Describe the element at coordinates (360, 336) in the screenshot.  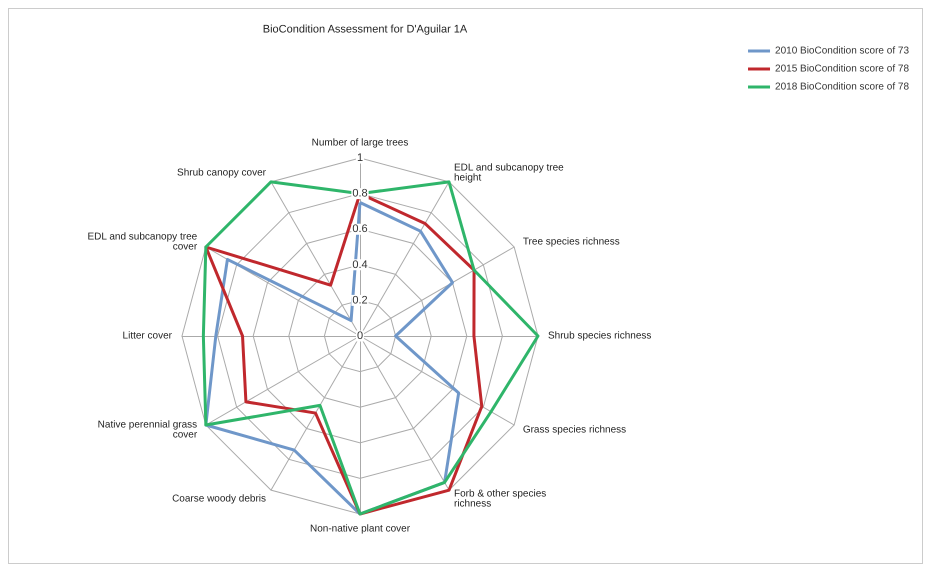
I see `y-tick-label: 0` at that location.